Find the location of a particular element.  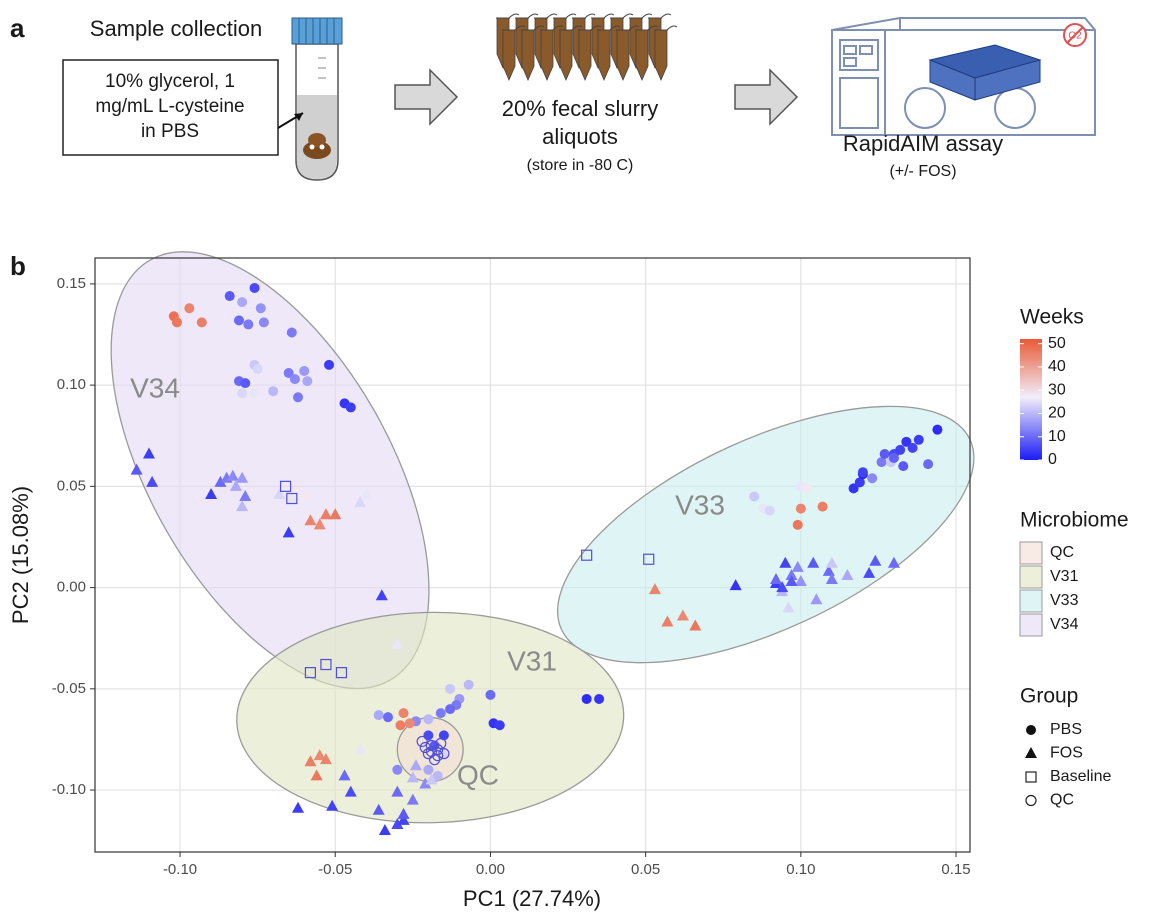

colorbar-label: 40 is located at coordinates (1057, 366).